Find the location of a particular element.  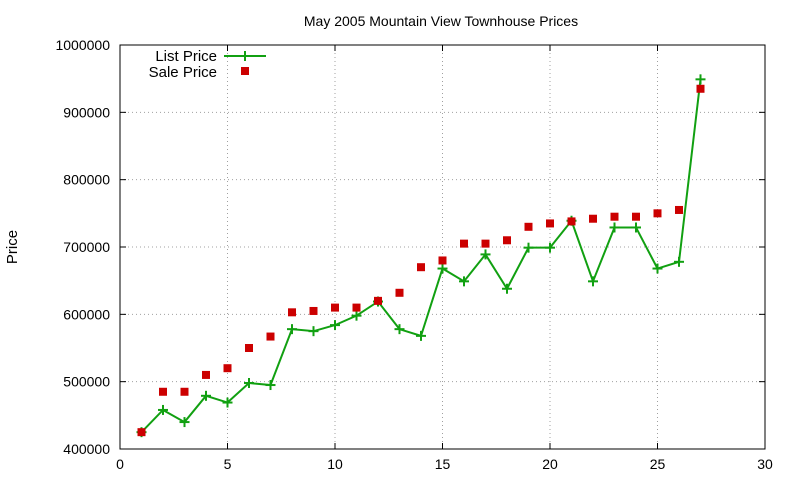

y-tick-label: 800000 is located at coordinates (86, 180).